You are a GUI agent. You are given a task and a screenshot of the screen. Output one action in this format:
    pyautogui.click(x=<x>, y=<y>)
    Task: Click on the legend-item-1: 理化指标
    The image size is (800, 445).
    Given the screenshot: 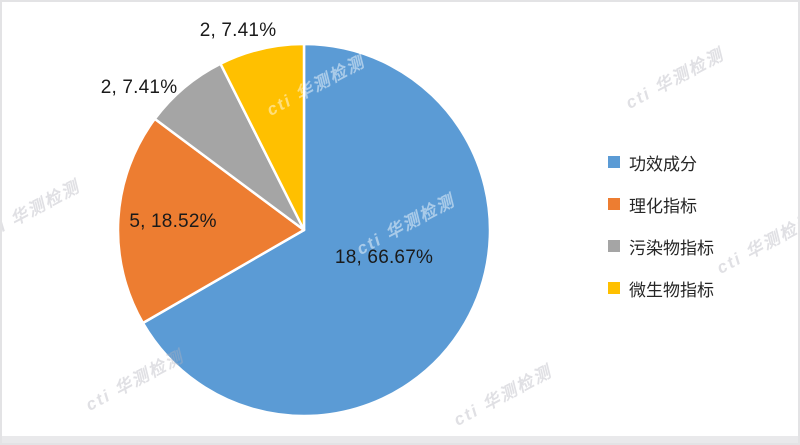 What is the action you would take?
    pyautogui.click(x=661, y=205)
    